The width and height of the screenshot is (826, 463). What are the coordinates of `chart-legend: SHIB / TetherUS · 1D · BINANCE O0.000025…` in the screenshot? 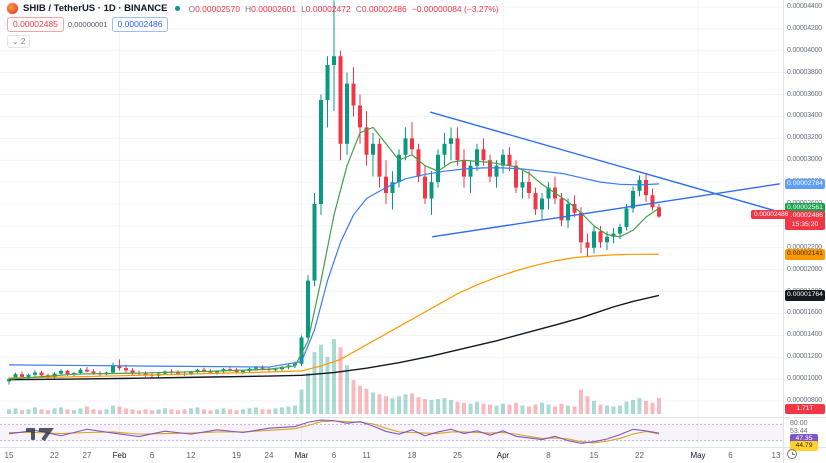 It's located at (253, 26).